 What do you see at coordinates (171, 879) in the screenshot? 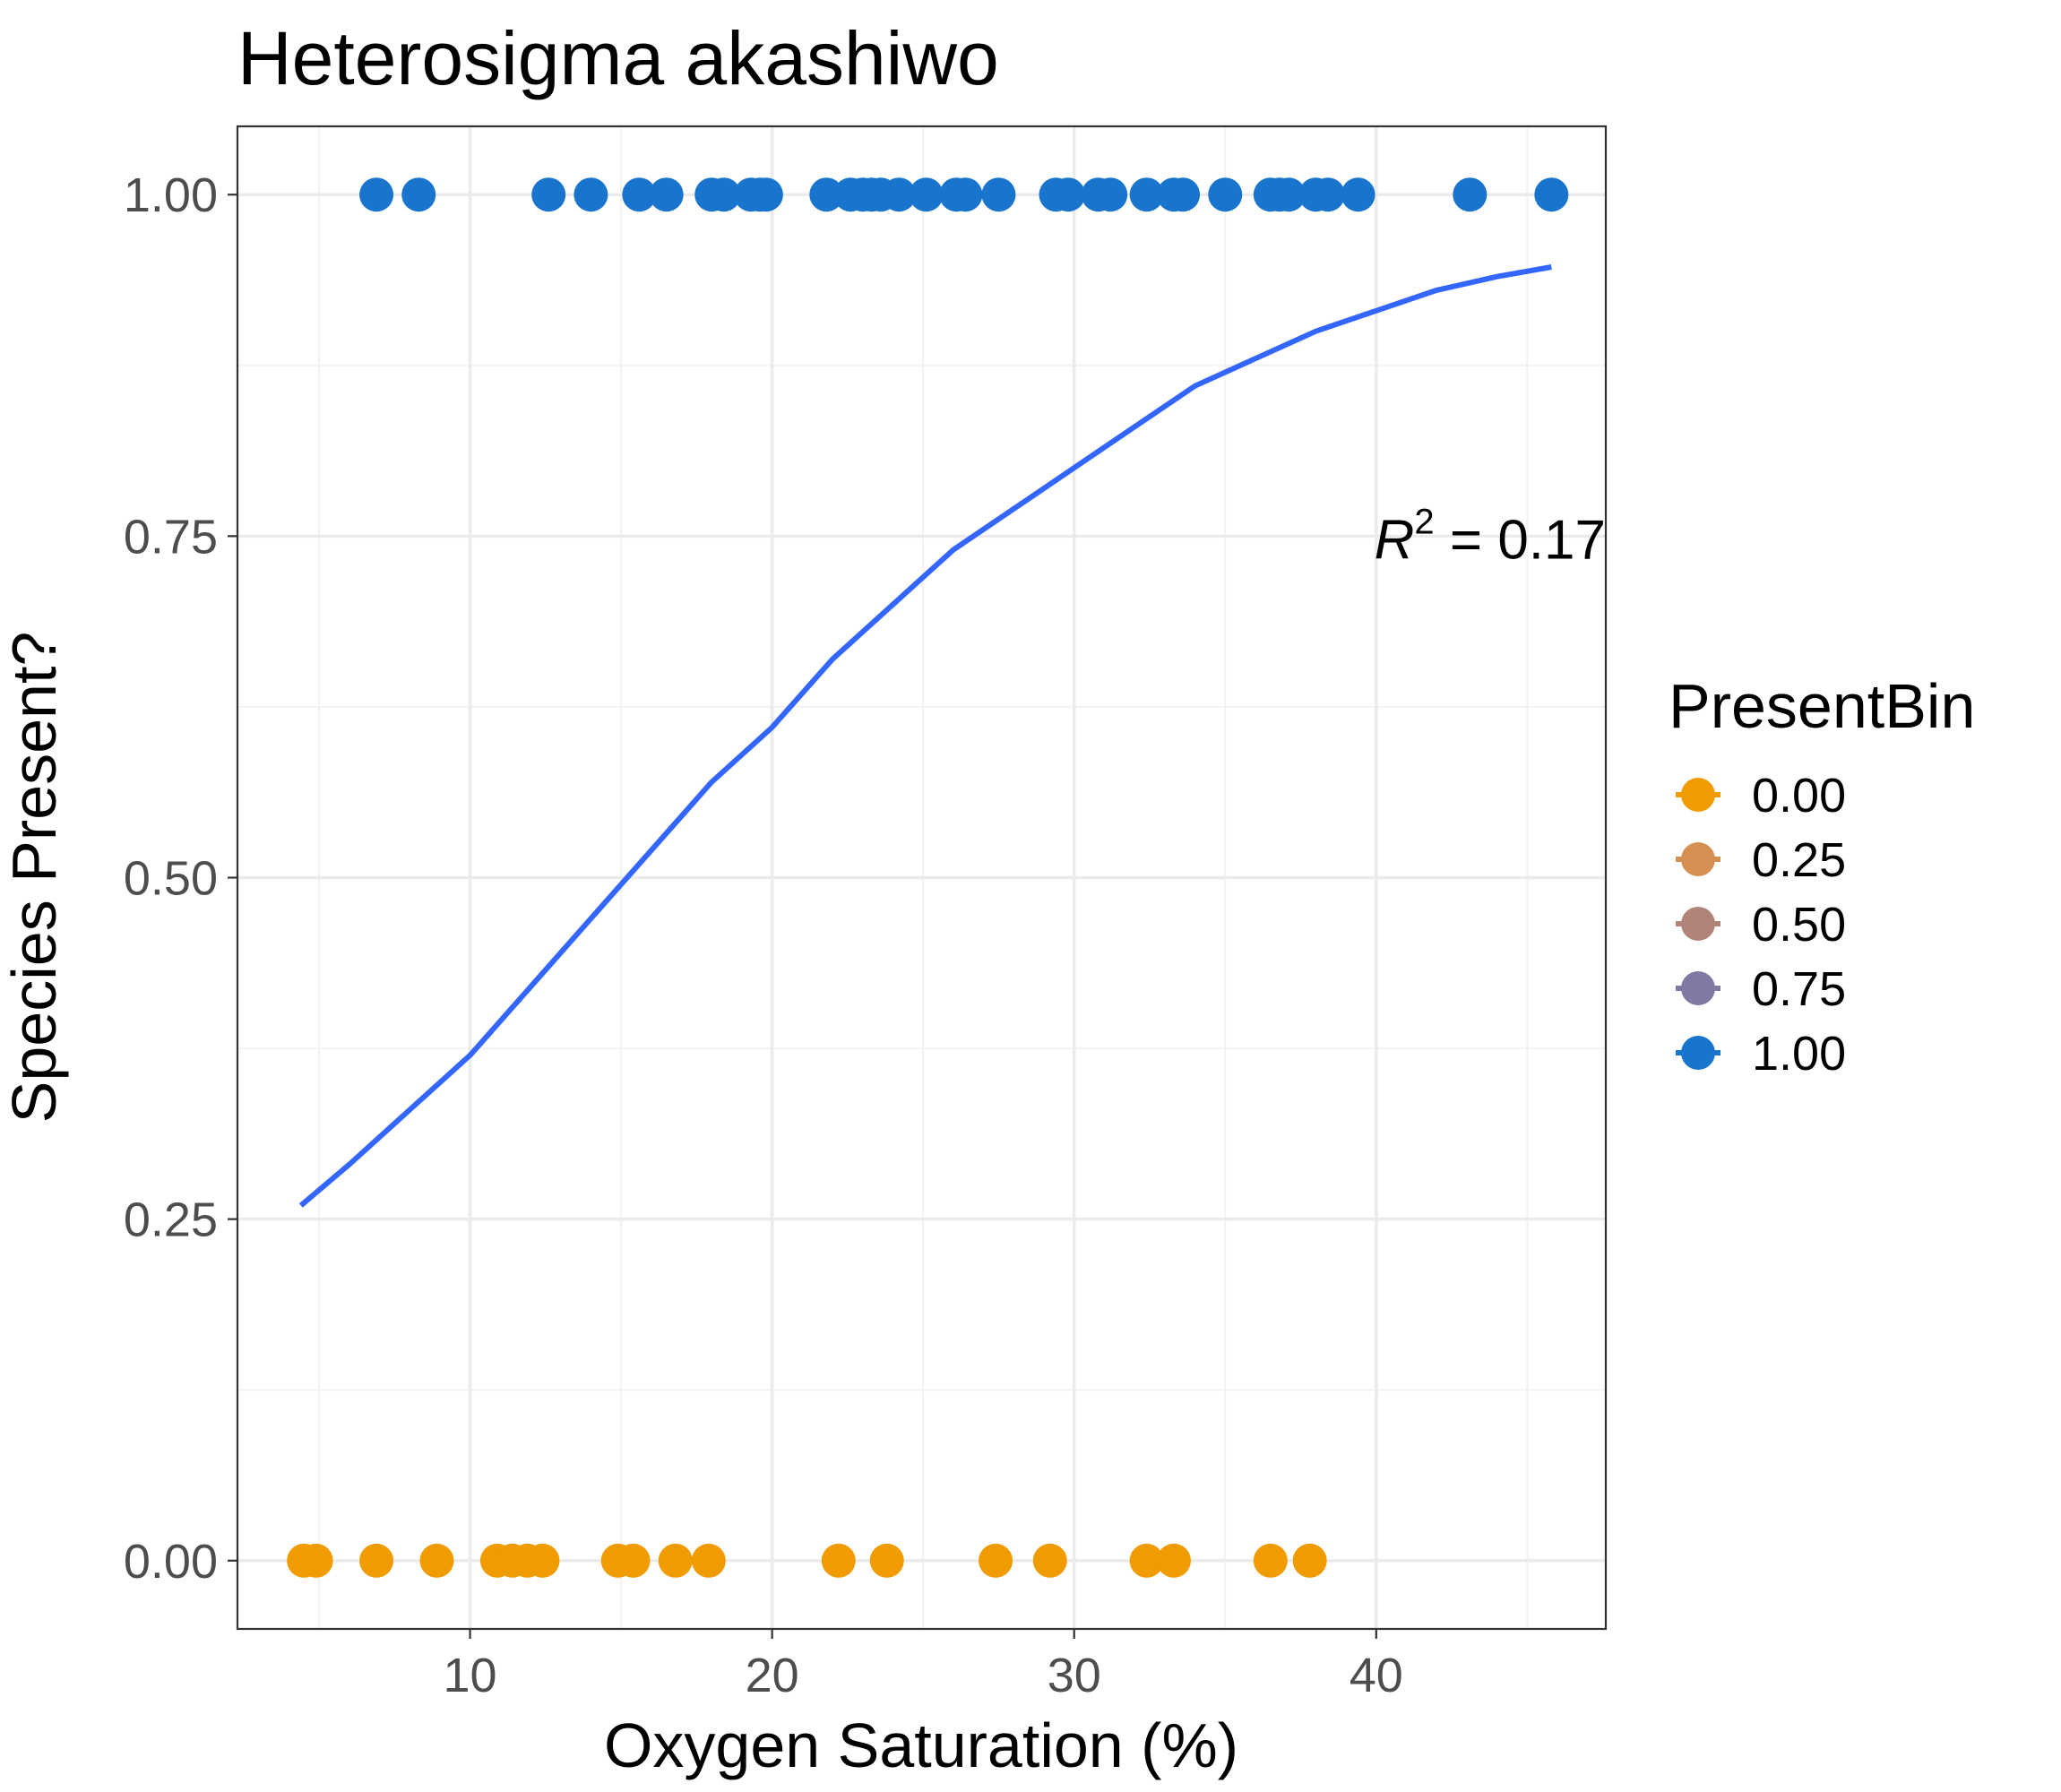
I see `y-tick-label: 0.50` at bounding box center [171, 879].